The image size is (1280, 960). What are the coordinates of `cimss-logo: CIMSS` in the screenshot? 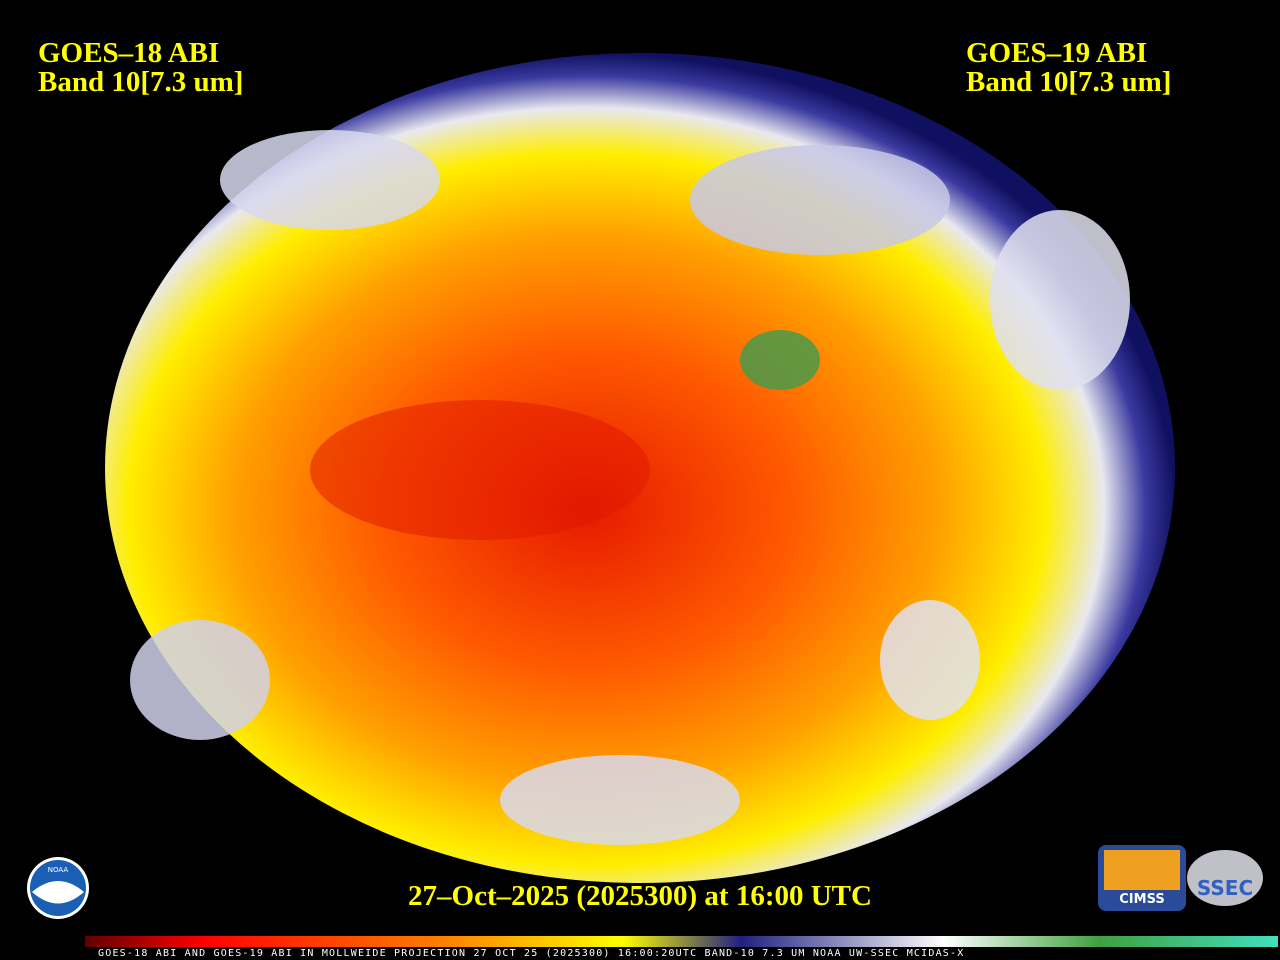 It's located at (1142, 878).